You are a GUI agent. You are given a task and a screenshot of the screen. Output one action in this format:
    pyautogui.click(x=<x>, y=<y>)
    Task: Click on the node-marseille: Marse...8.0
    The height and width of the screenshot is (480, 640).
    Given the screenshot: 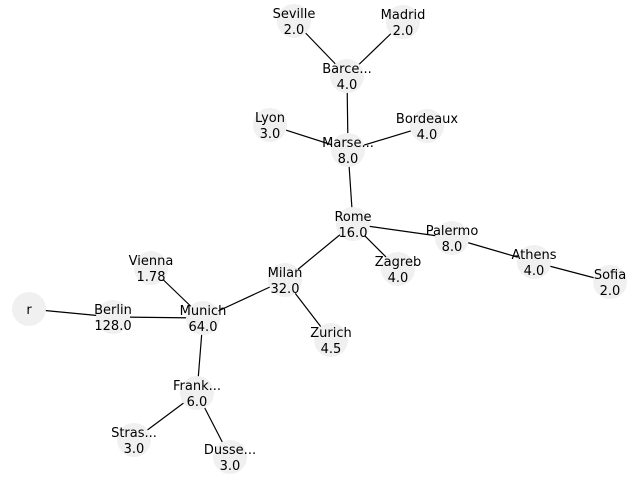 What is the action you would take?
    pyautogui.click(x=348, y=150)
    